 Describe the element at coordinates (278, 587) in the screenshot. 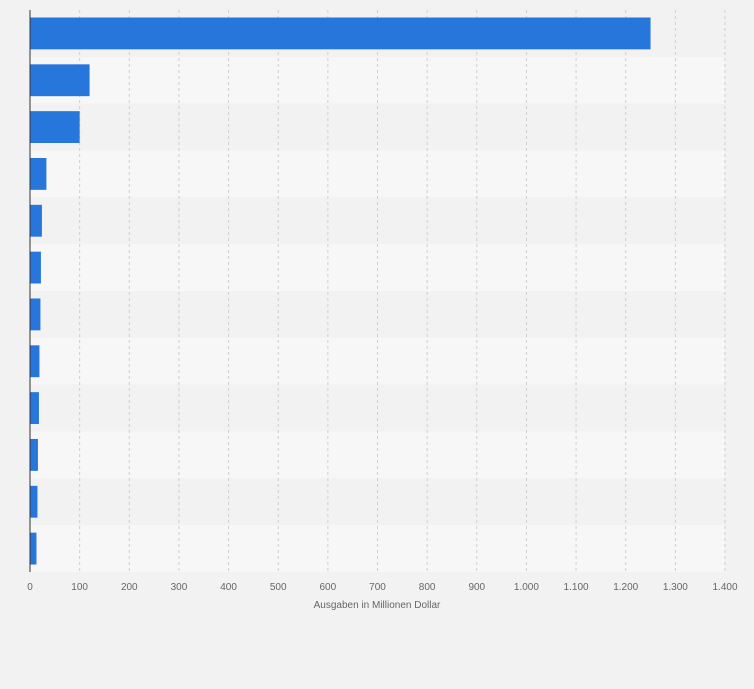

I see `x-tick-label: 500` at that location.